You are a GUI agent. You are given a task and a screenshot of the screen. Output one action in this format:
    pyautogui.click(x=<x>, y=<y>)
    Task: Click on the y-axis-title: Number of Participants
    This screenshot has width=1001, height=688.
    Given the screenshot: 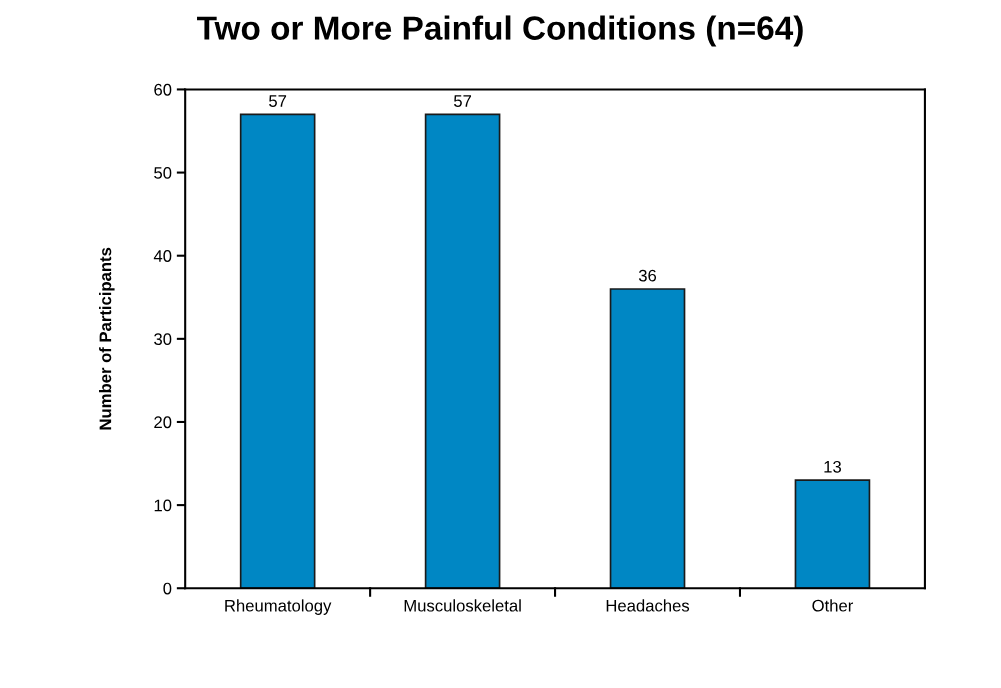 What is the action you would take?
    pyautogui.click(x=107, y=338)
    